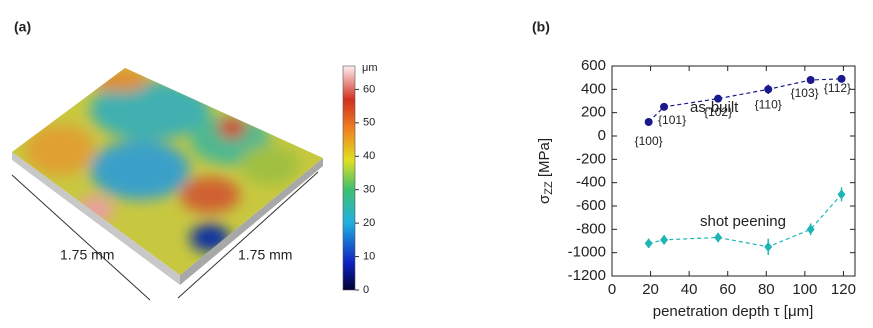 This screenshot has width=873, height=328. Describe the element at coordinates (369, 156) in the screenshot. I see `colorbar-tick-label: 40` at that location.